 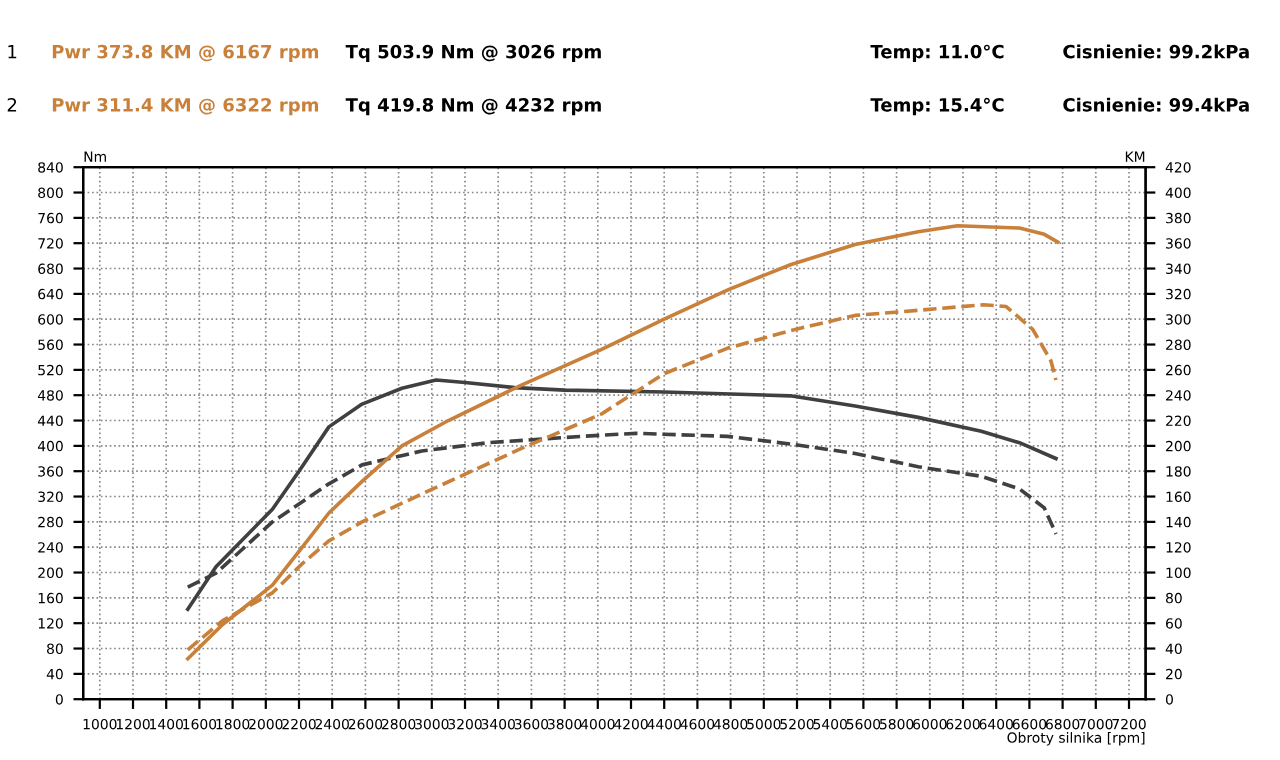 I want to click on text: Tq 419.8 Nm @ 4232 rpm, so click(x=473, y=106).